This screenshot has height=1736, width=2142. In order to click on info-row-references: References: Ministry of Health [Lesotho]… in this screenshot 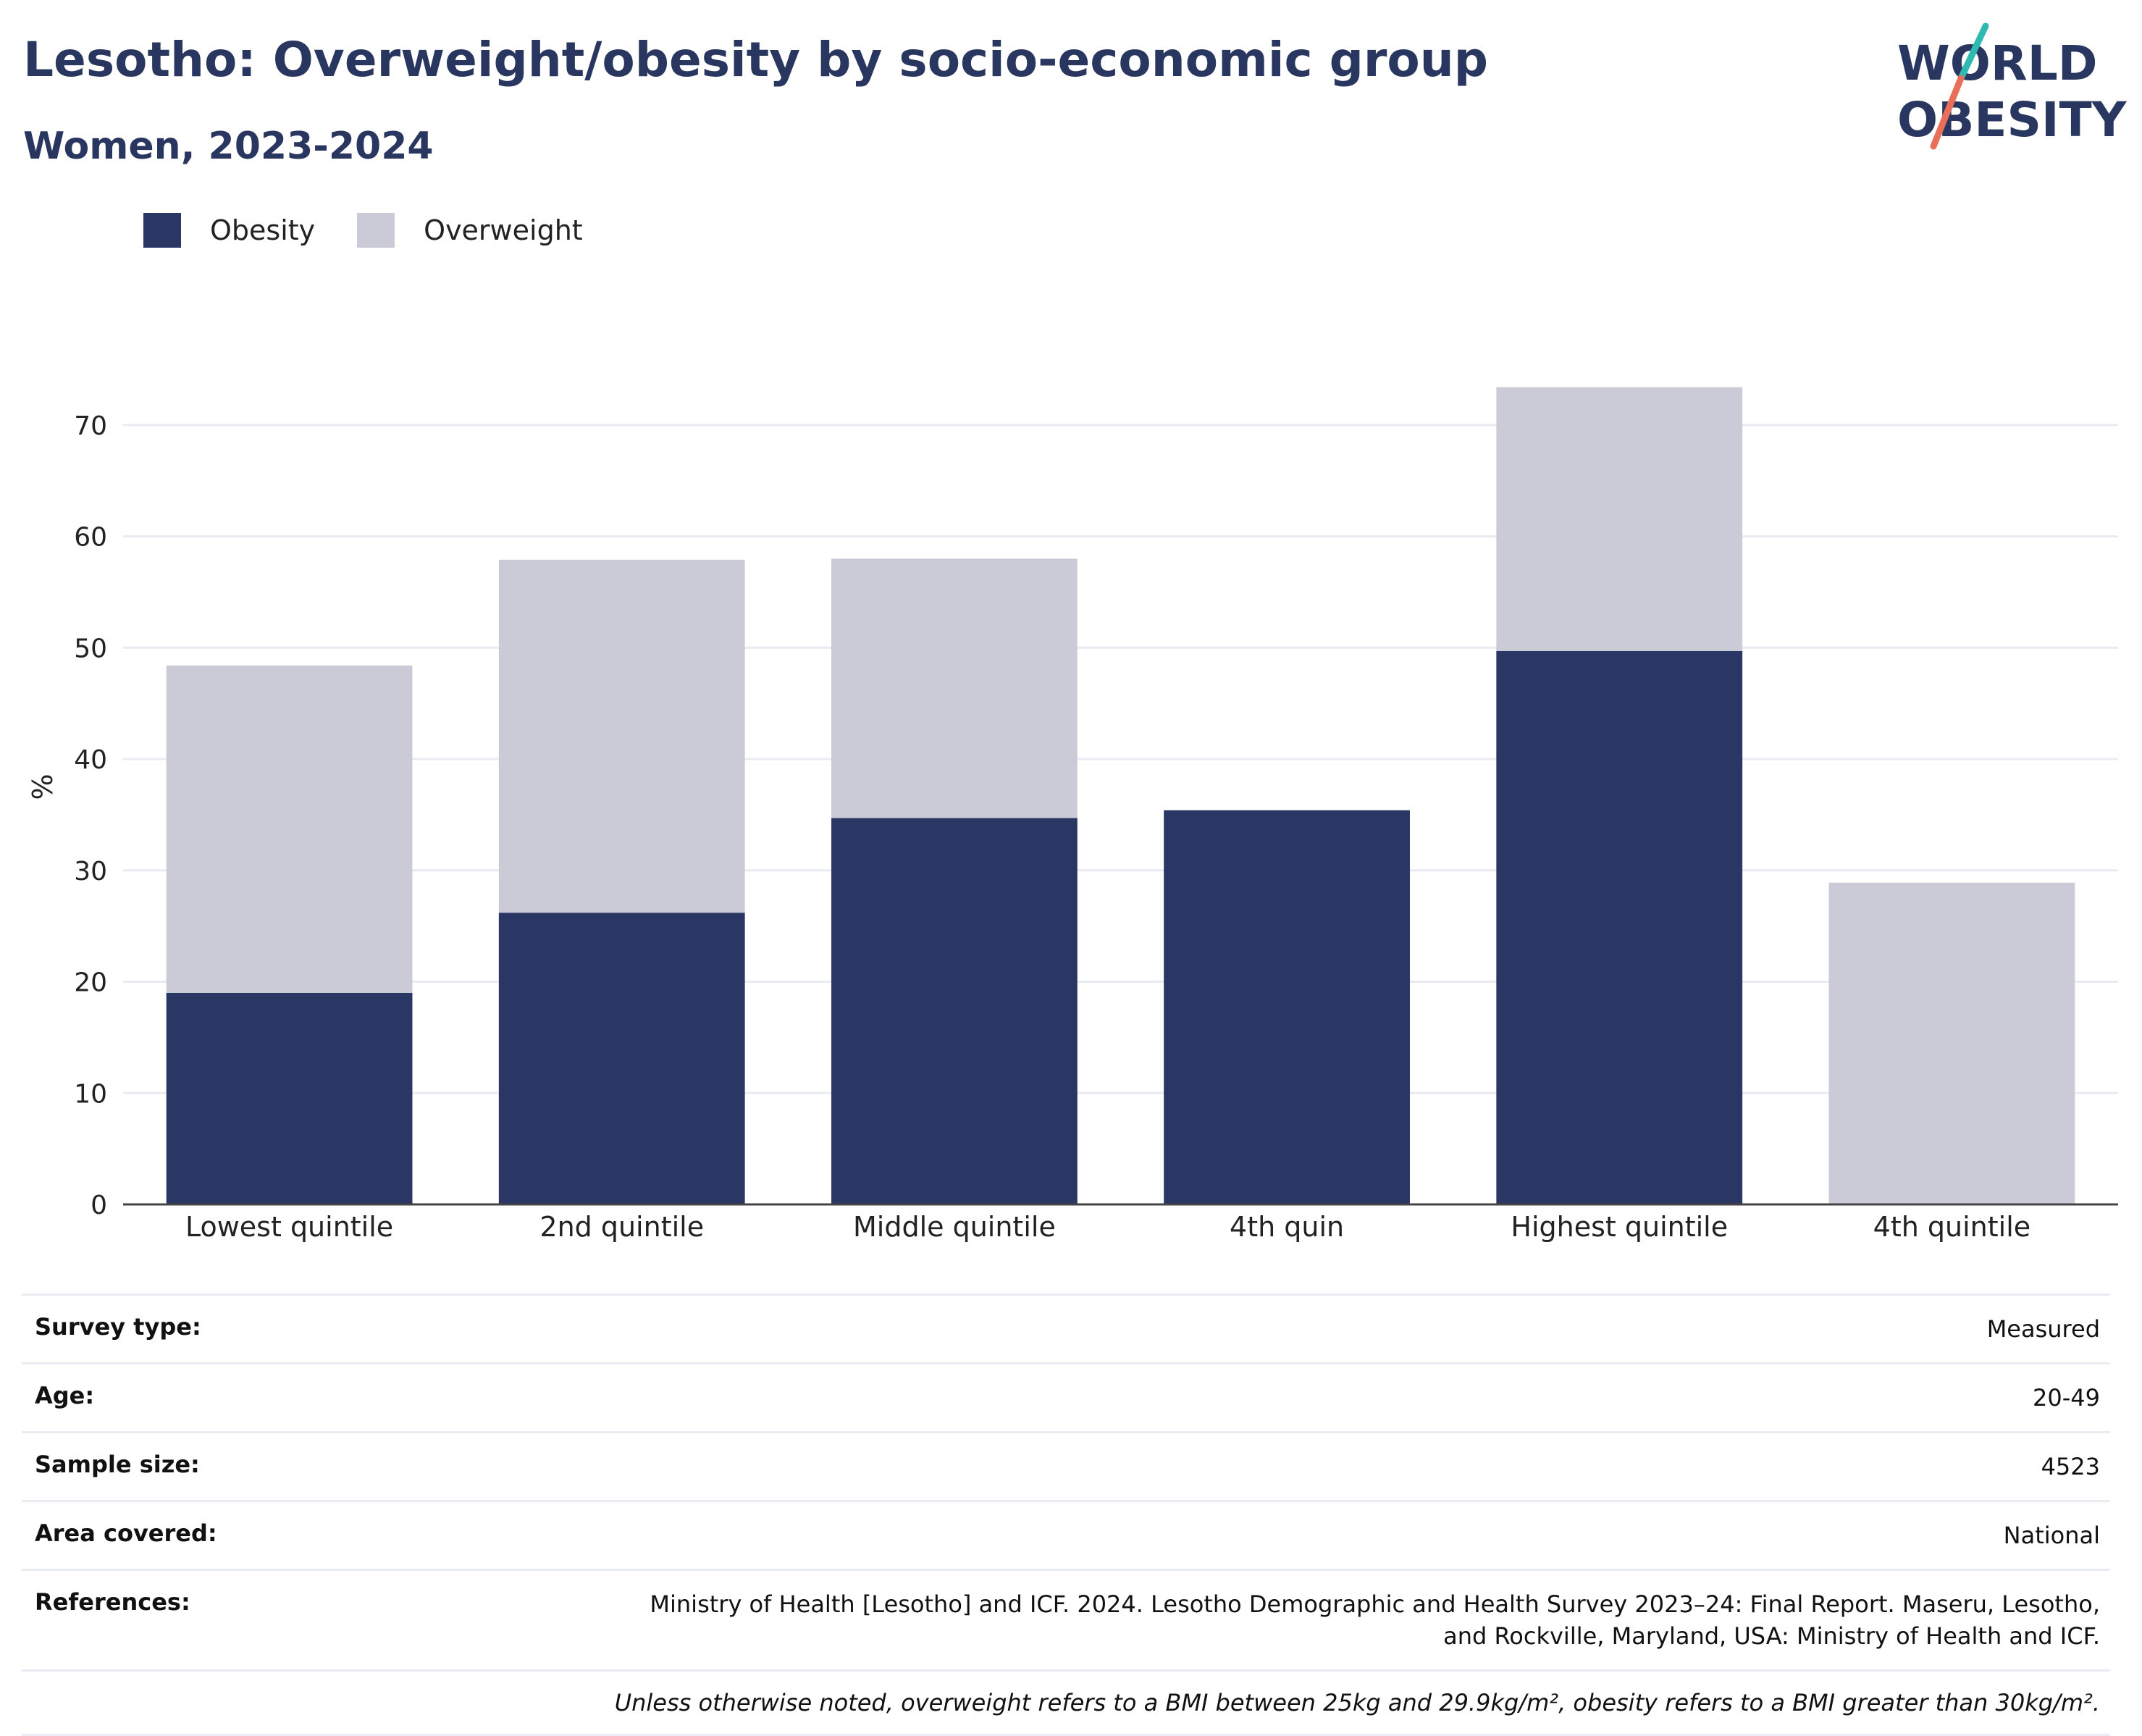, I will do `click(1066, 1619)`.